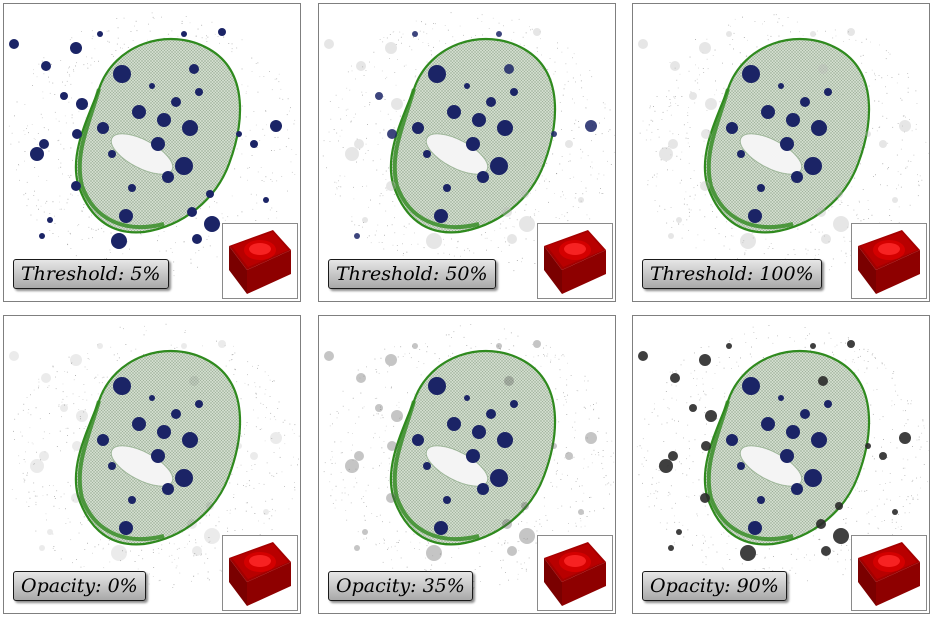 This screenshot has height=619, width=943. Describe the element at coordinates (260, 261) in the screenshot. I see `inset-thumbnail` at that location.